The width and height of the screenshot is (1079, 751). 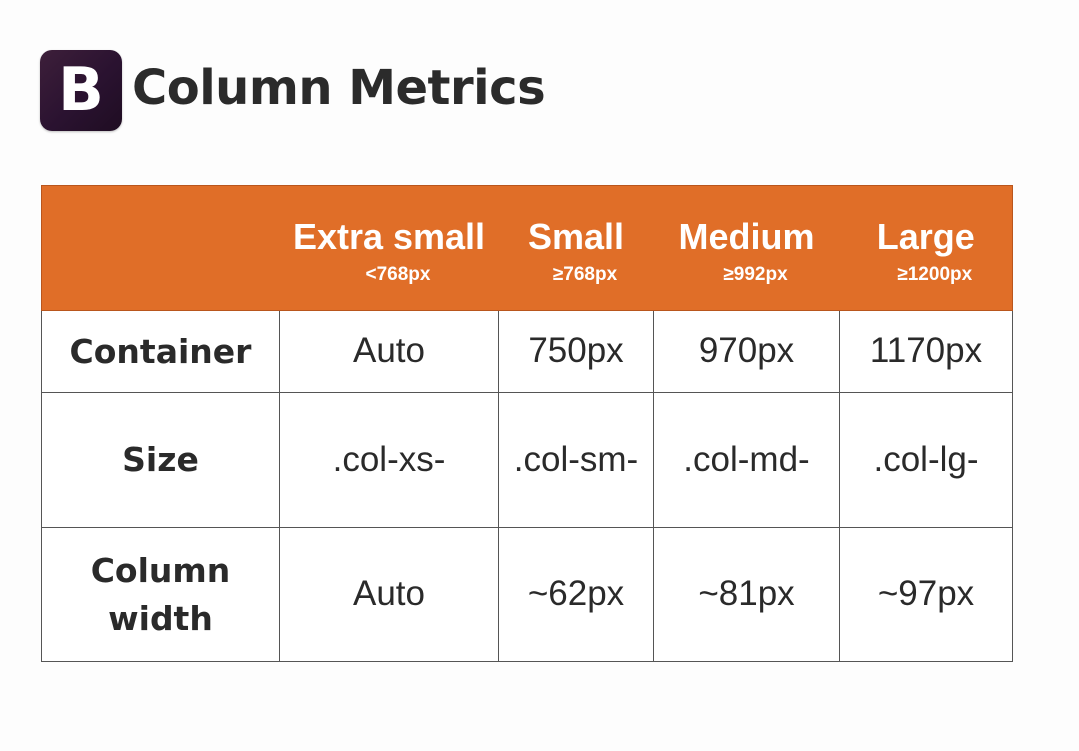 I want to click on table-row-container: Container Auto 750px 970px 1170px, so click(x=527, y=351).